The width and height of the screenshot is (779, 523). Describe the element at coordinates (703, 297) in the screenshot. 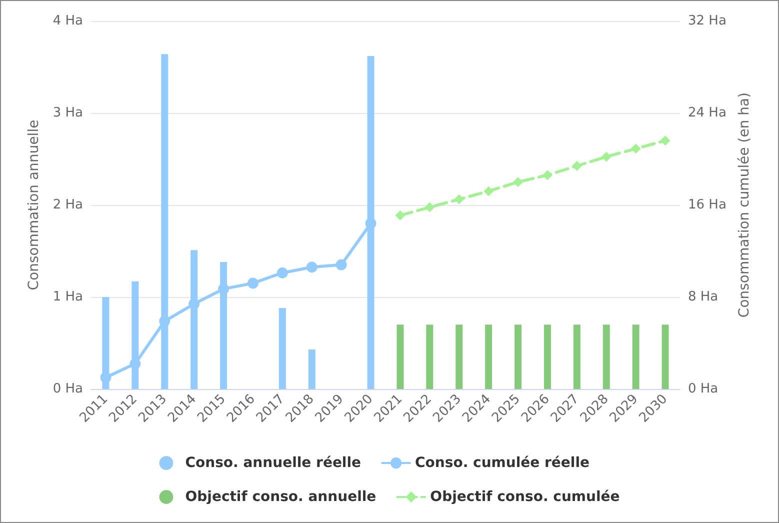

I see `y2-tick-label: 8 Ha` at that location.